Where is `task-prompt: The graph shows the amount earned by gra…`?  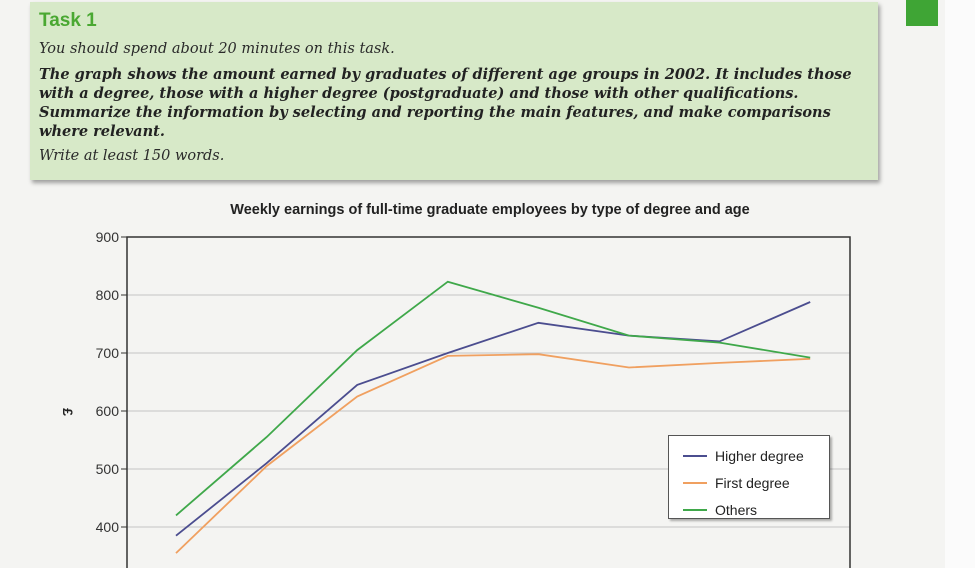
task-prompt: The graph shows the amount earned by gra… is located at coordinates (445, 103).